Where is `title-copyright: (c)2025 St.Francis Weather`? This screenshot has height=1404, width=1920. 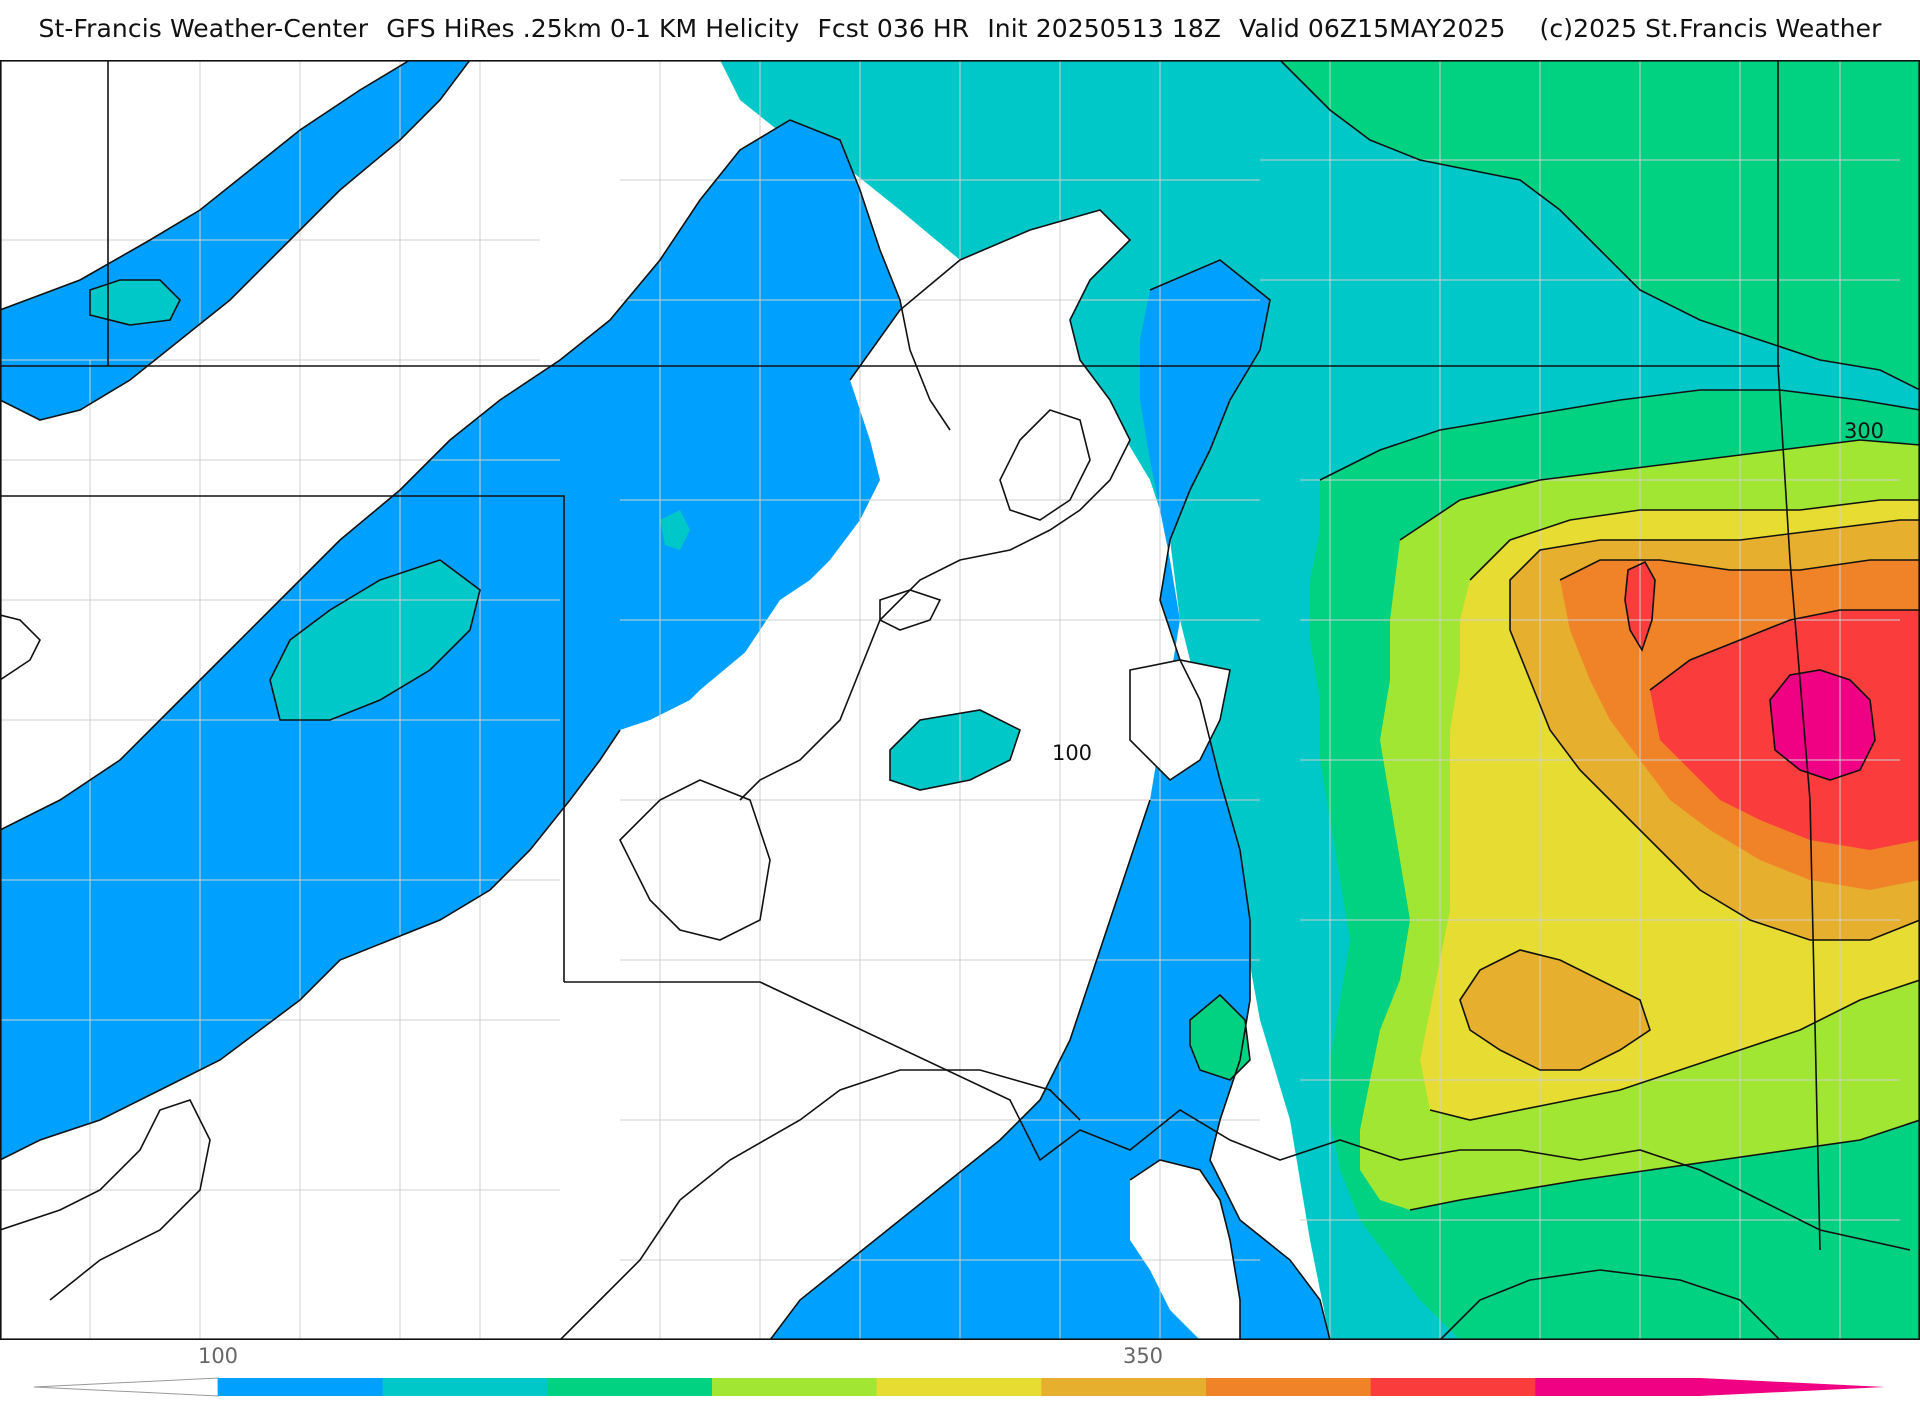
title-copyright: (c)2025 St.Francis Weather is located at coordinates (1710, 28).